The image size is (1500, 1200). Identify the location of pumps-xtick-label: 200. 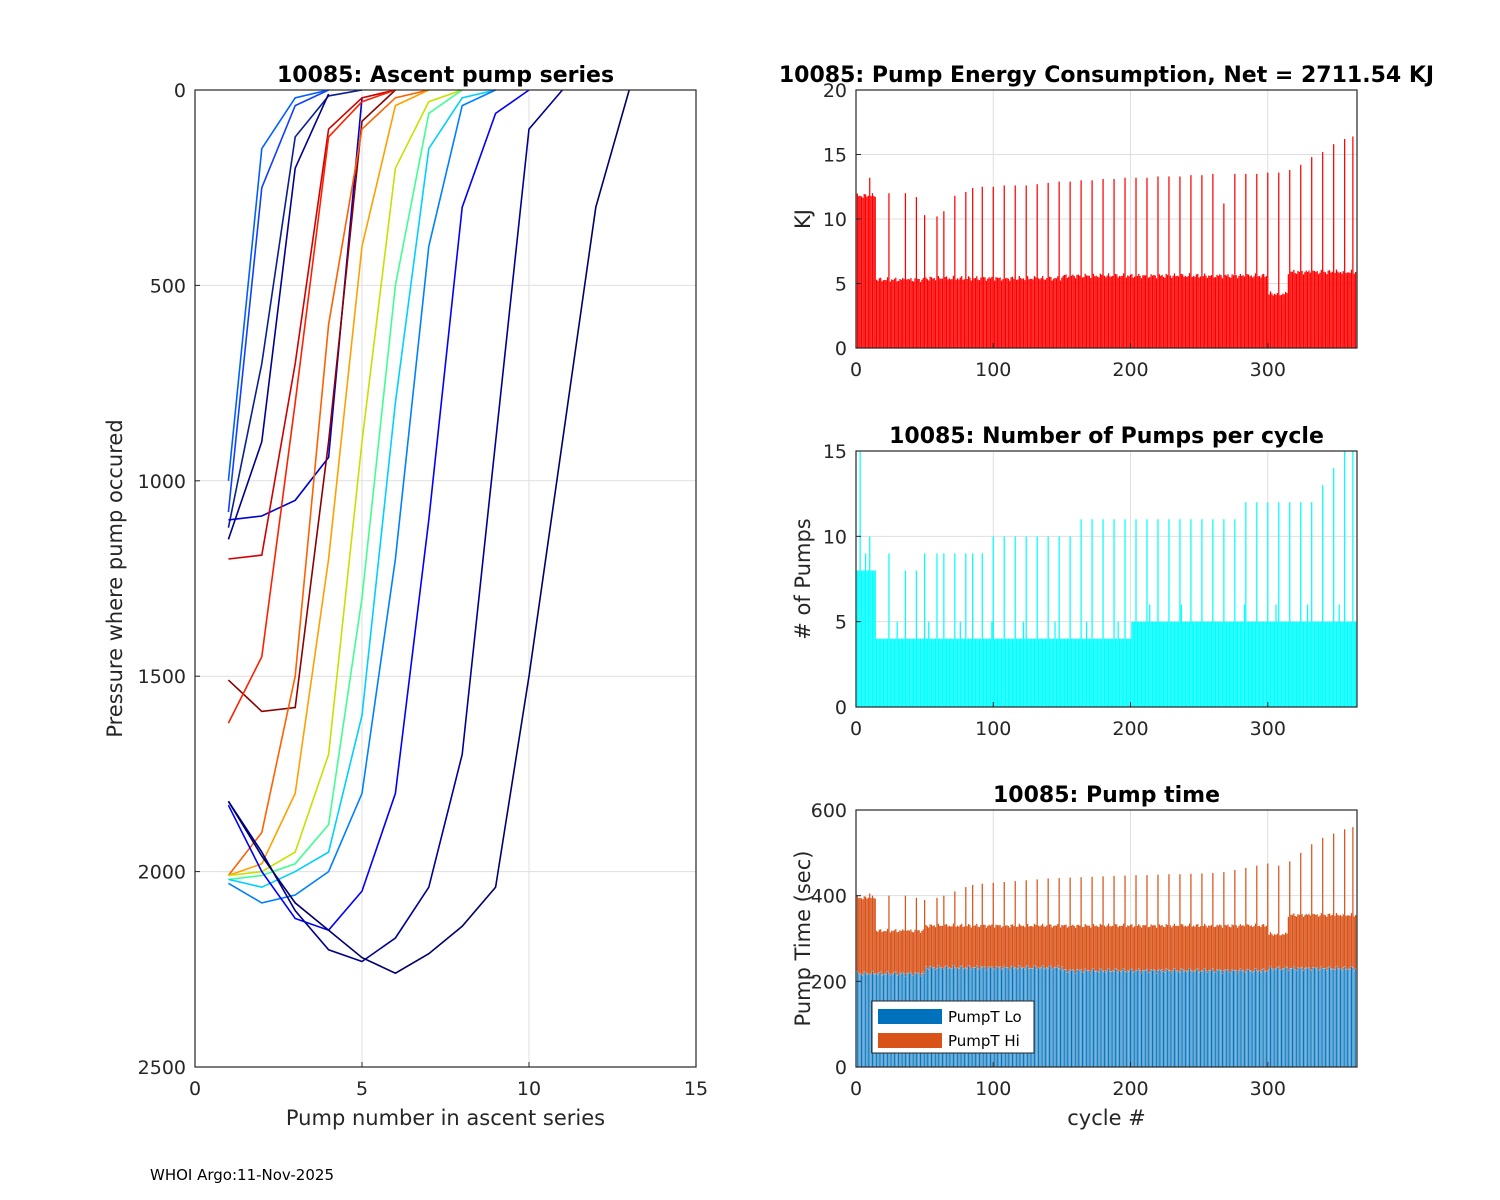
(1130, 729).